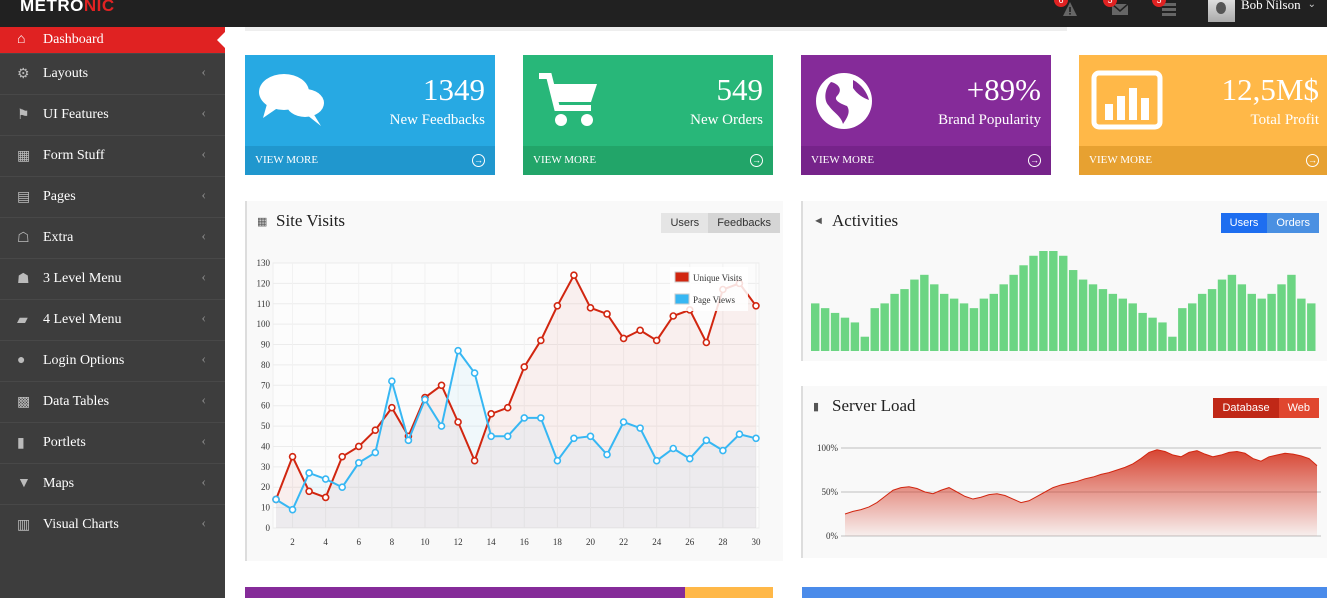 Image resolution: width=1327 pixels, height=598 pixels. I want to click on sidebar-item-pages: ▤ Pages ‹, so click(112, 196).